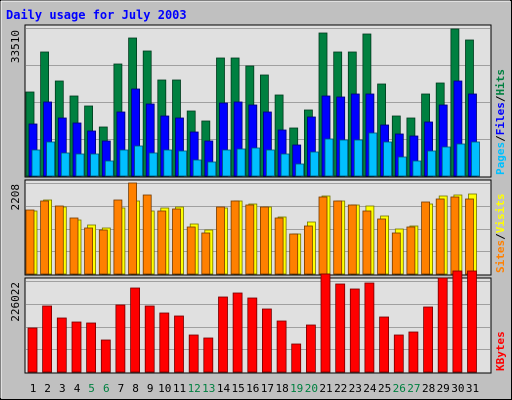 Image resolution: width=512 pixels, height=400 pixels. Describe the element at coordinates (500, 214) in the screenshot. I see `legend-visits: Visits` at that location.